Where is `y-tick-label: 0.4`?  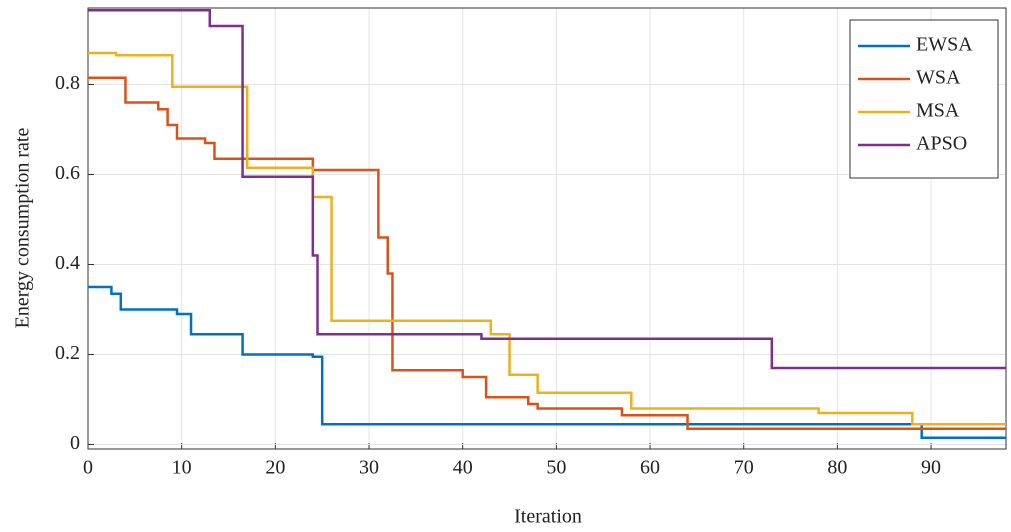
y-tick-label: 0.4 is located at coordinates (67, 263).